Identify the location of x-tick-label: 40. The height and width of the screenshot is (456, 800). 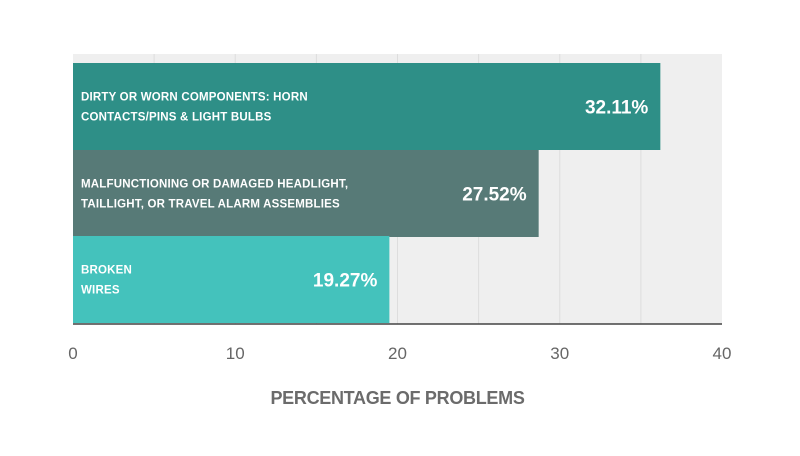
(722, 353).